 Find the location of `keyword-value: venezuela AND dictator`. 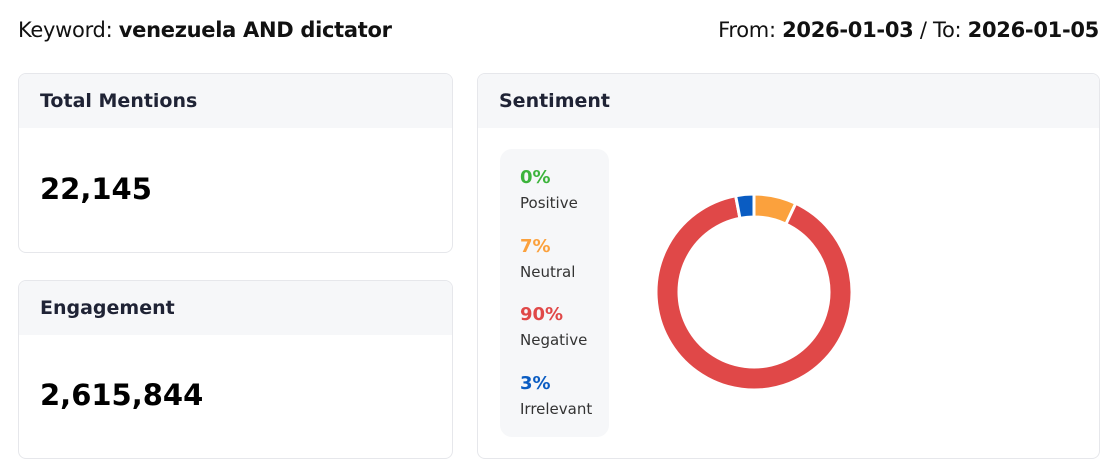

keyword-value: venezuela AND dictator is located at coordinates (255, 30).